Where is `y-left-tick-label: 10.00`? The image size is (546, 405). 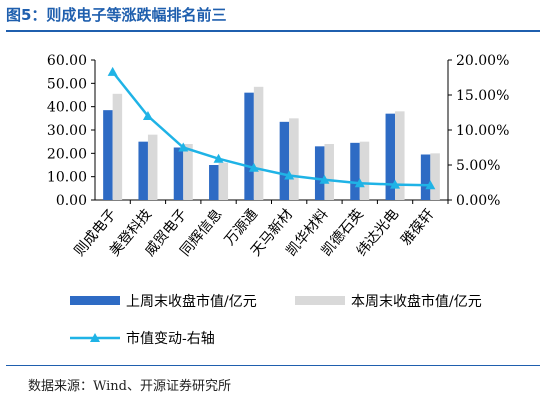
y-left-tick-label: 10.00 is located at coordinates (67, 178).